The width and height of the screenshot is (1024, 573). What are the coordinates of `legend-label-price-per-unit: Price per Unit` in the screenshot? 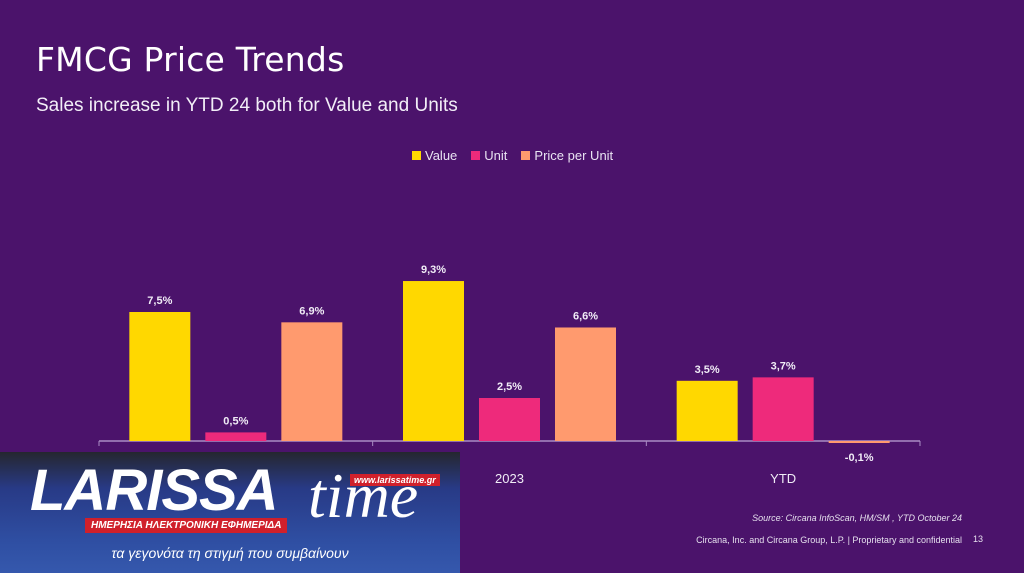 It's located at (574, 155).